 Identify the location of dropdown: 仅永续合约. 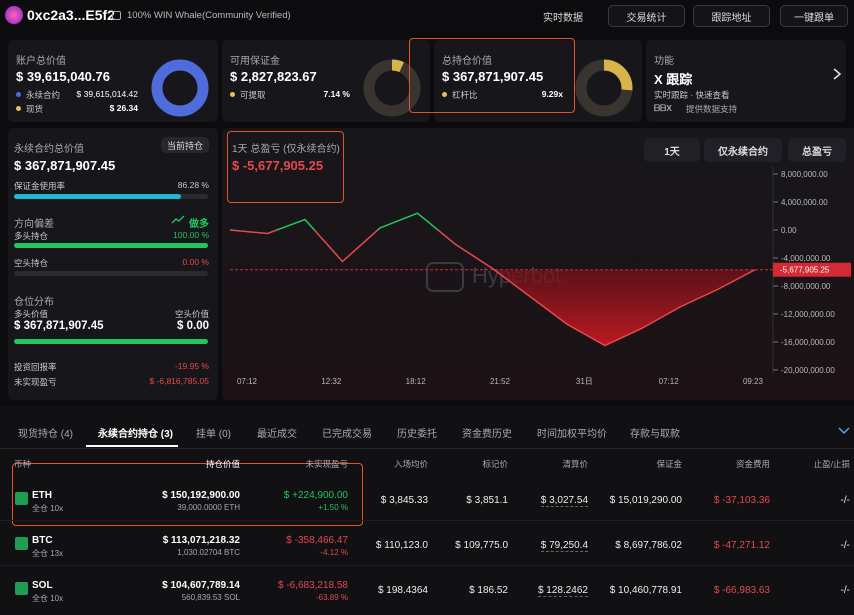
(743, 150).